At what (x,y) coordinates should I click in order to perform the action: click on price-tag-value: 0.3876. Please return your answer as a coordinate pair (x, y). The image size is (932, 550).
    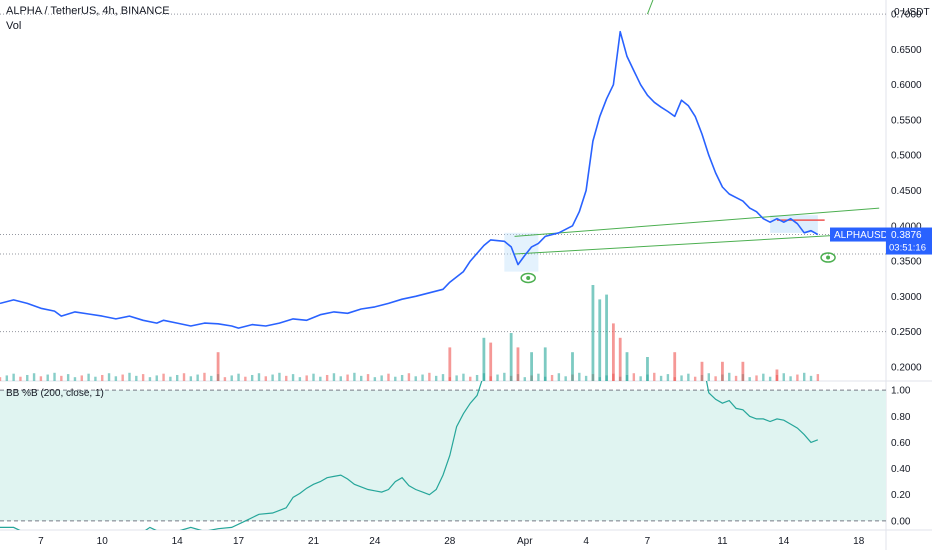
    Looking at the image, I should click on (906, 235).